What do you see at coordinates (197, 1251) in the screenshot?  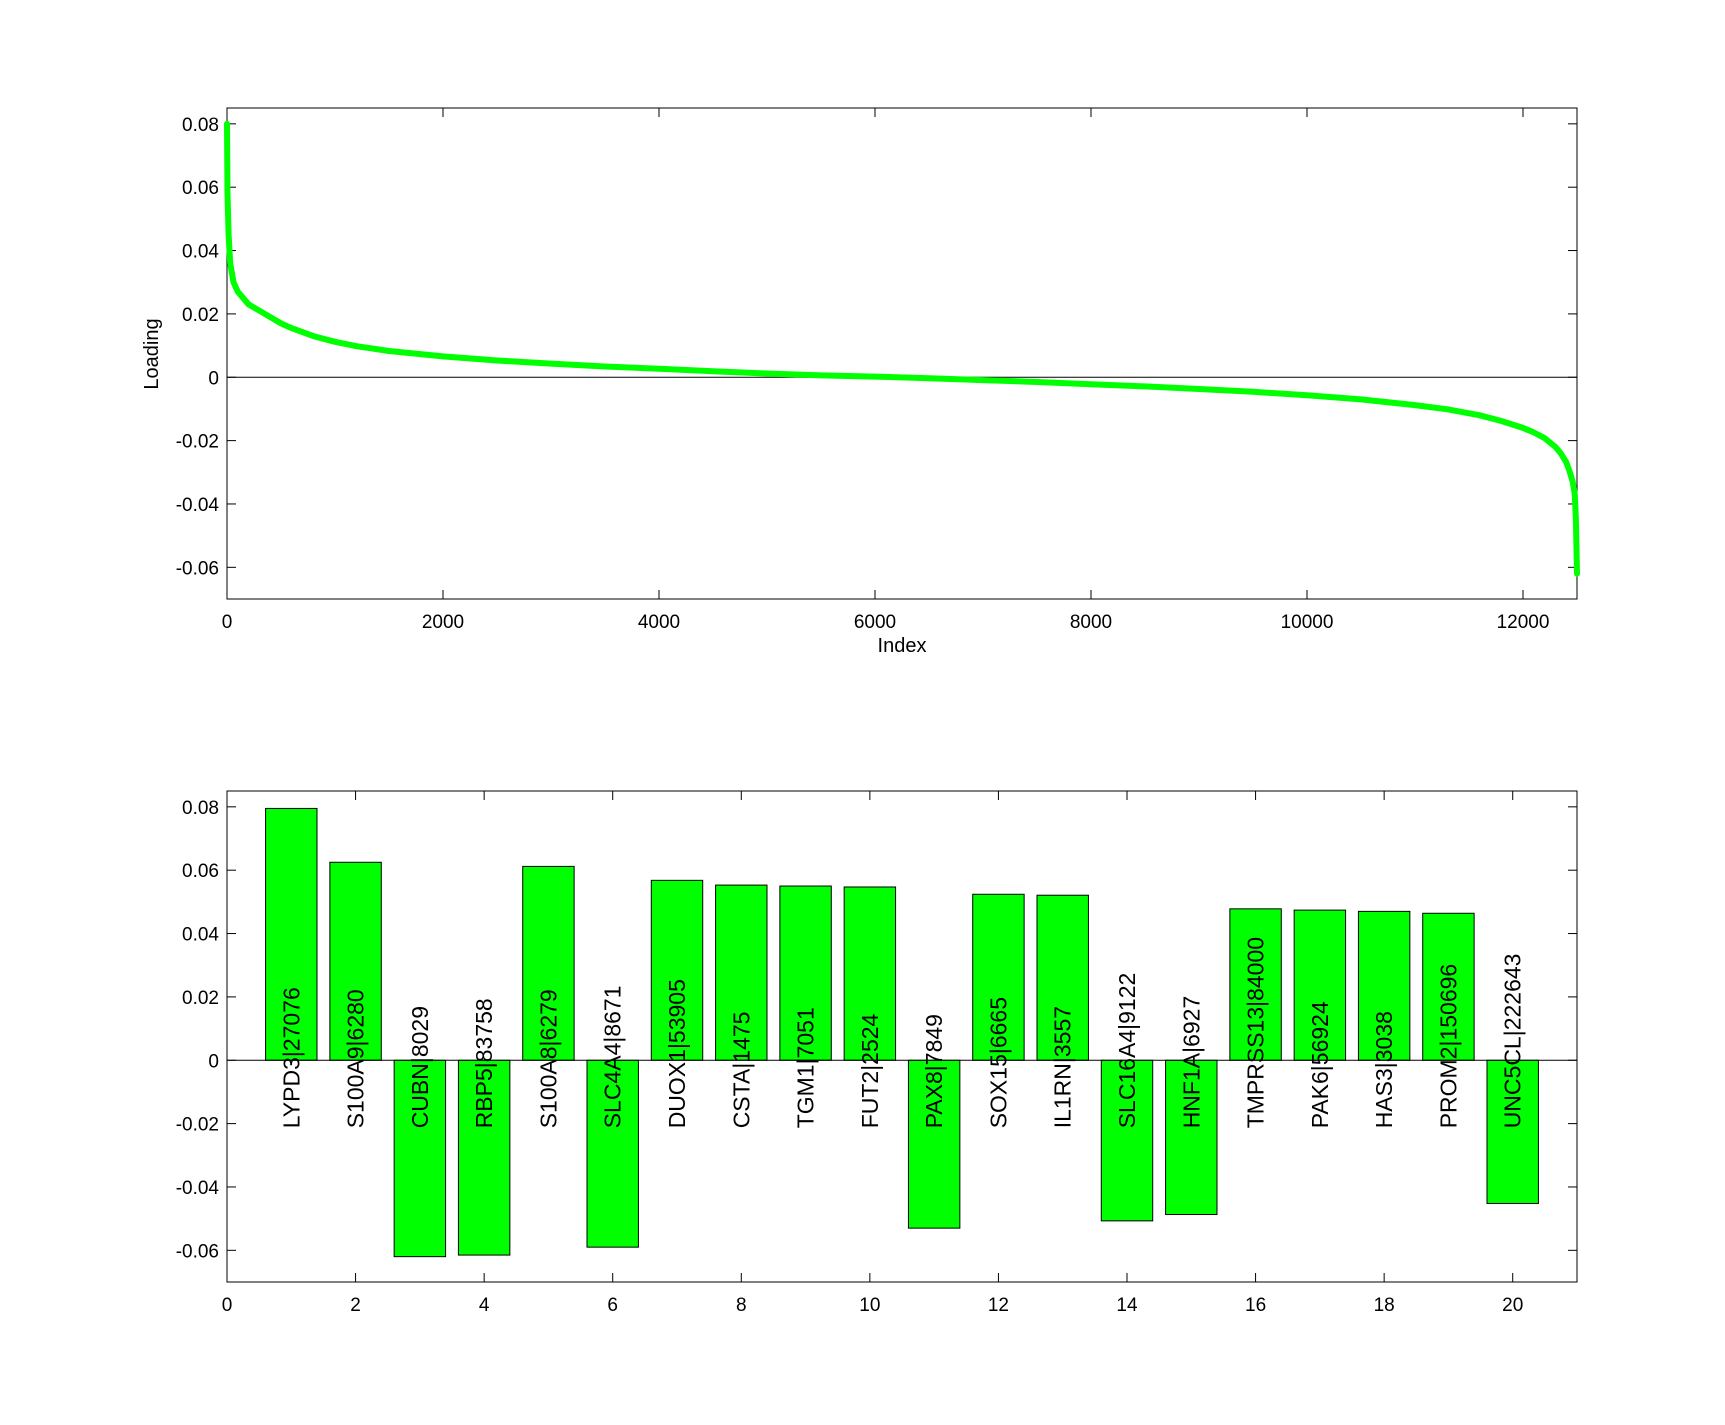 I see `bar-y-tick-label: -0.06` at bounding box center [197, 1251].